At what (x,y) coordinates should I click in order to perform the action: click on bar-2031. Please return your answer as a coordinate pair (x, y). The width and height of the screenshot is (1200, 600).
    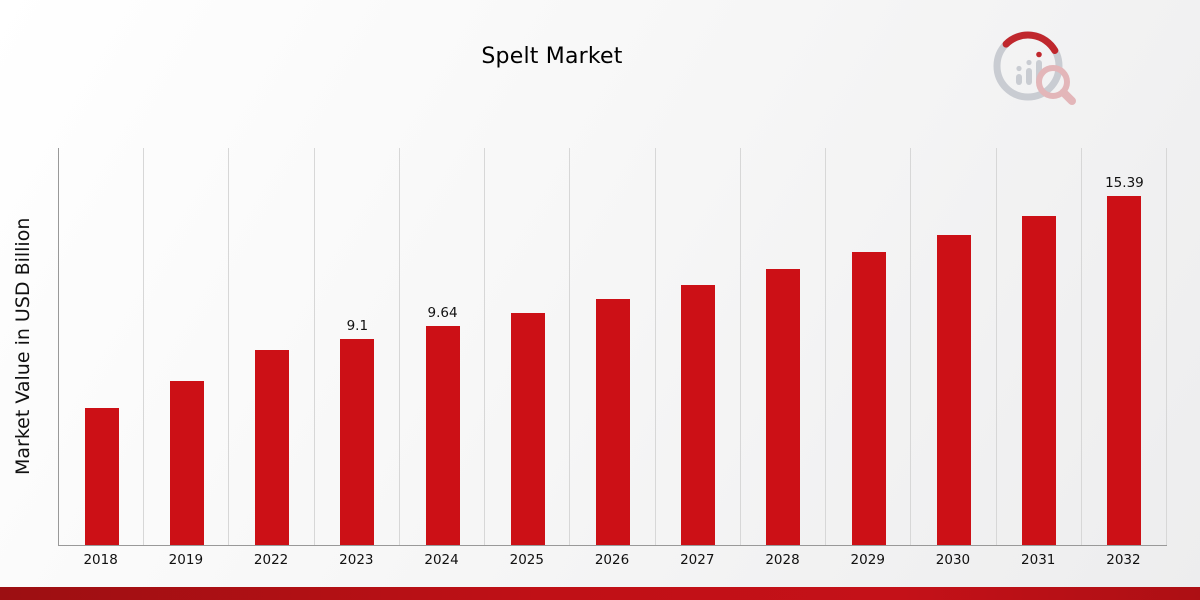
    Looking at the image, I should click on (1039, 380).